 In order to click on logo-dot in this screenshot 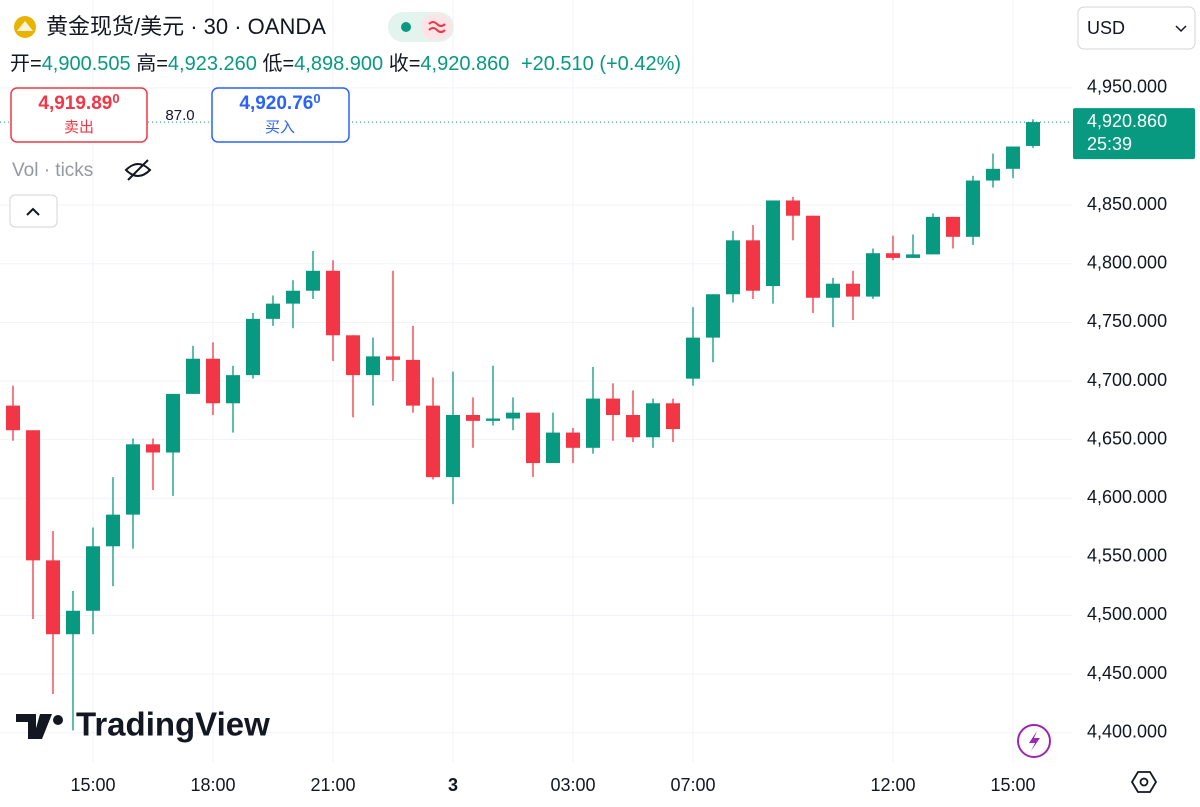, I will do `click(58, 720)`.